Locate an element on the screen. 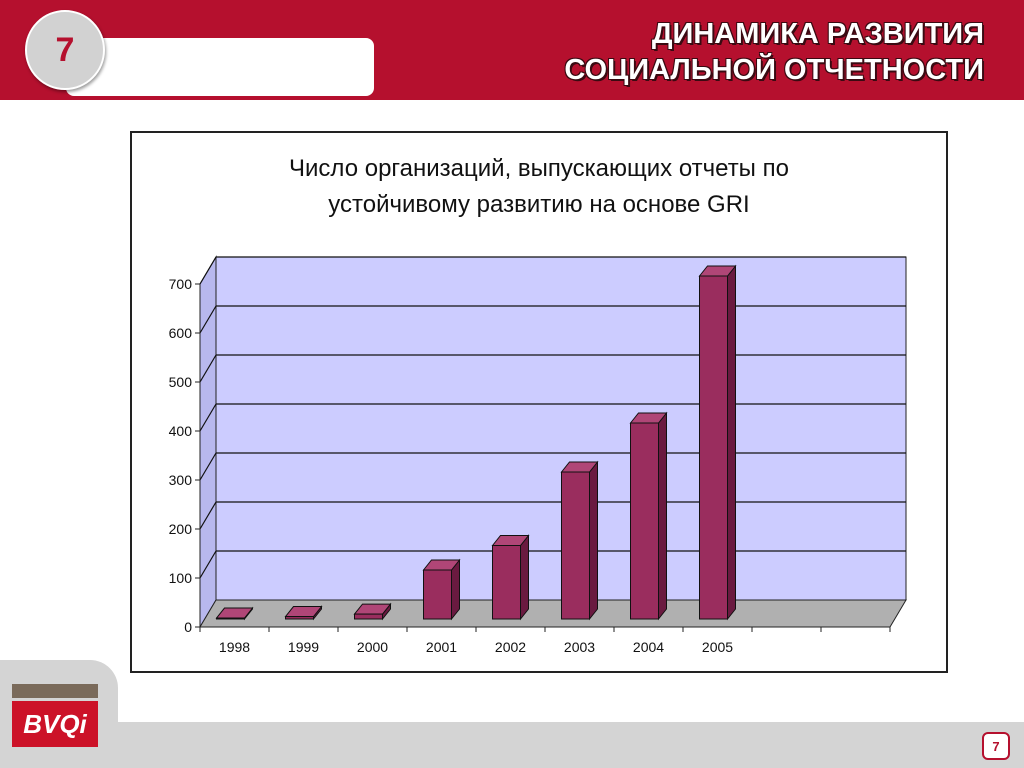  company-logo: BVQi is located at coordinates (55, 724).